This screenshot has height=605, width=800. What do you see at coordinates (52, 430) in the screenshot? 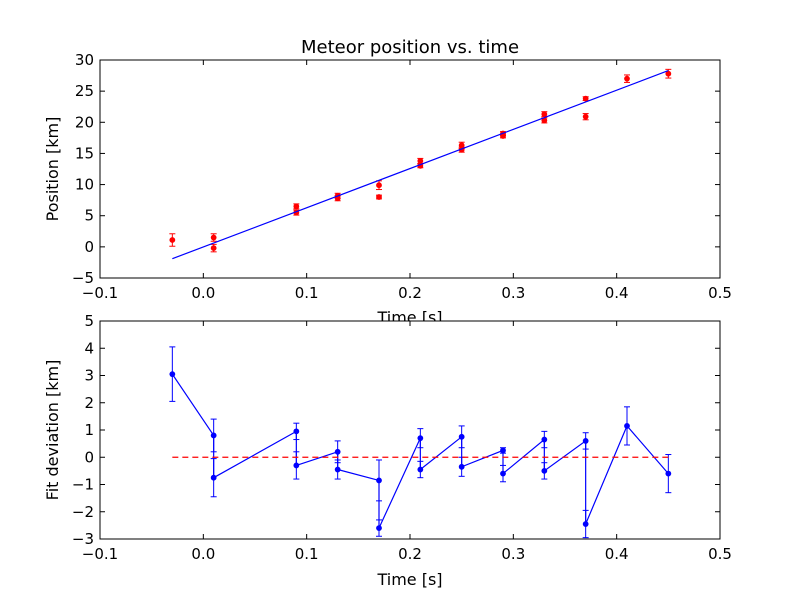
I see `y-axis-label: Fit deviation [km]` at bounding box center [52, 430].